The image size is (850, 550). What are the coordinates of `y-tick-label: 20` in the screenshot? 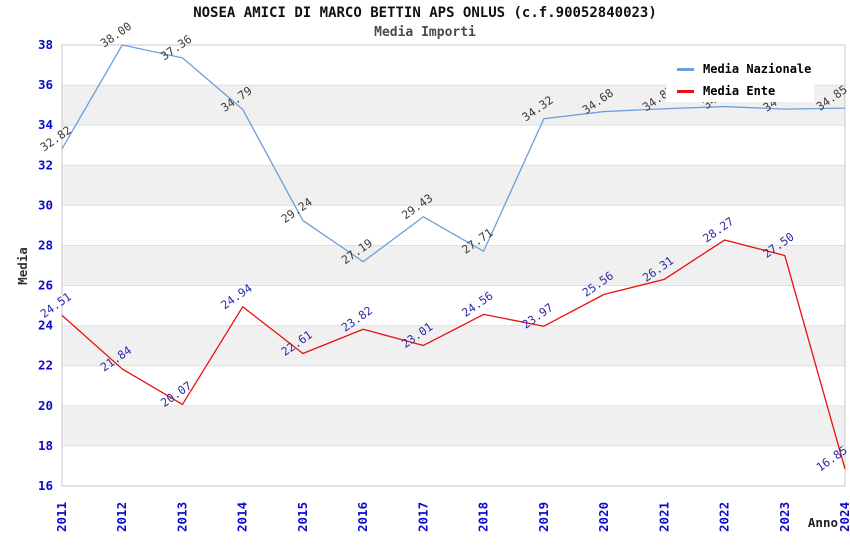 It's located at (45, 405).